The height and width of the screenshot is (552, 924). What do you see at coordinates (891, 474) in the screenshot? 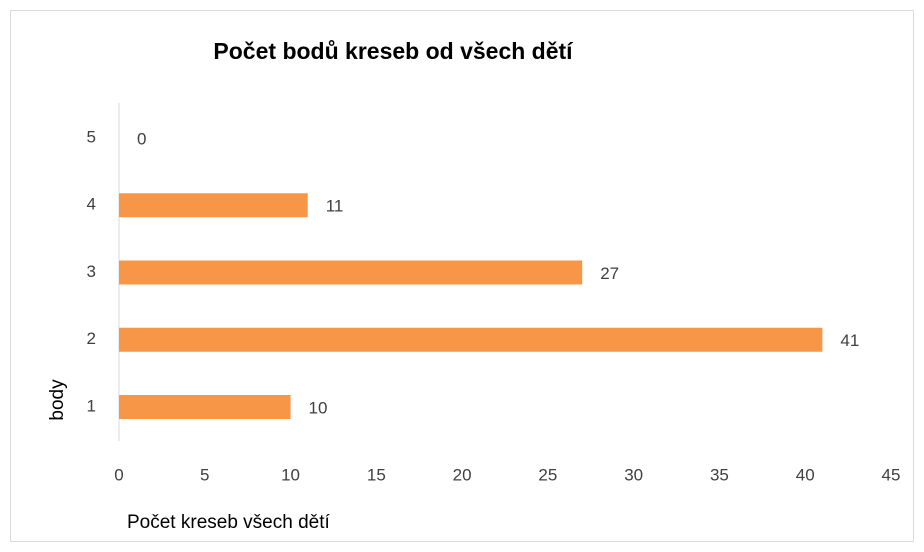
I see `x-tick-label: 45` at bounding box center [891, 474].